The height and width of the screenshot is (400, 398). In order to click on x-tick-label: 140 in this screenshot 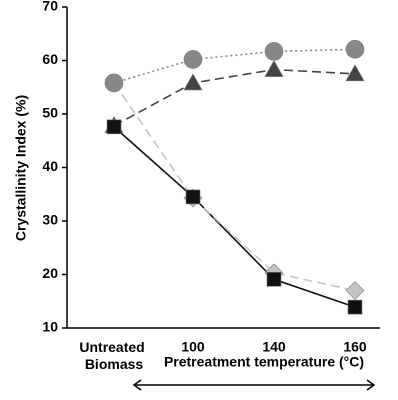, I will do `click(274, 347)`.